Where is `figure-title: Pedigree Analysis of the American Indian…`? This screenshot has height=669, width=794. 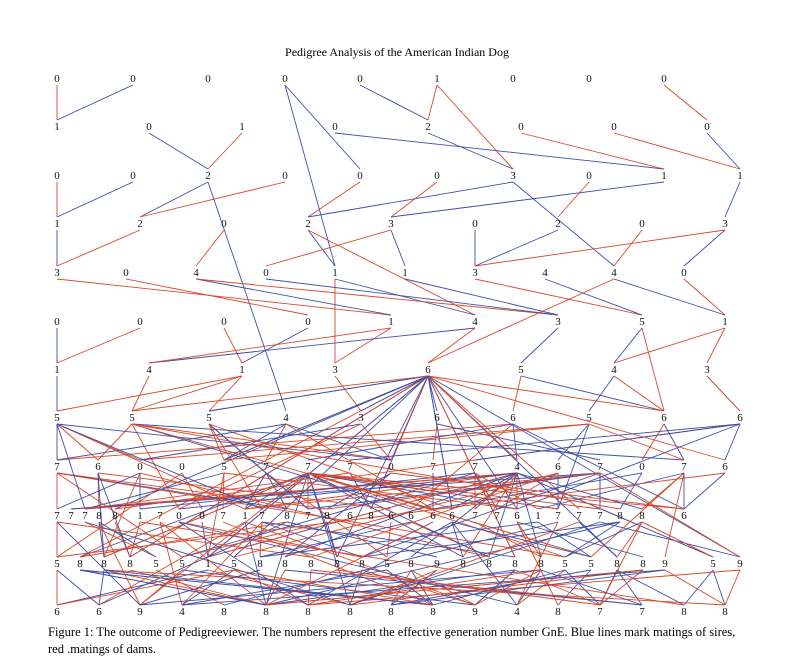
figure-title: Pedigree Analysis of the American Indian… is located at coordinates (397, 52).